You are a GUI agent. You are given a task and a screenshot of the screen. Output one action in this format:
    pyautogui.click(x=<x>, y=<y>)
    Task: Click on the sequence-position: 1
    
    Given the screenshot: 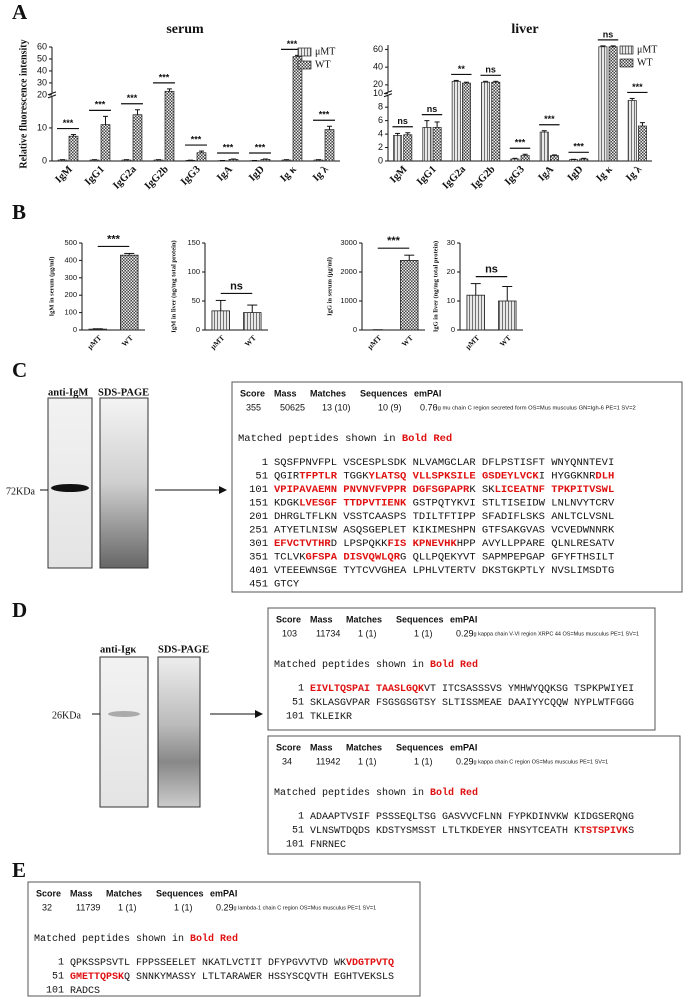 What is the action you would take?
    pyautogui.click(x=301, y=689)
    